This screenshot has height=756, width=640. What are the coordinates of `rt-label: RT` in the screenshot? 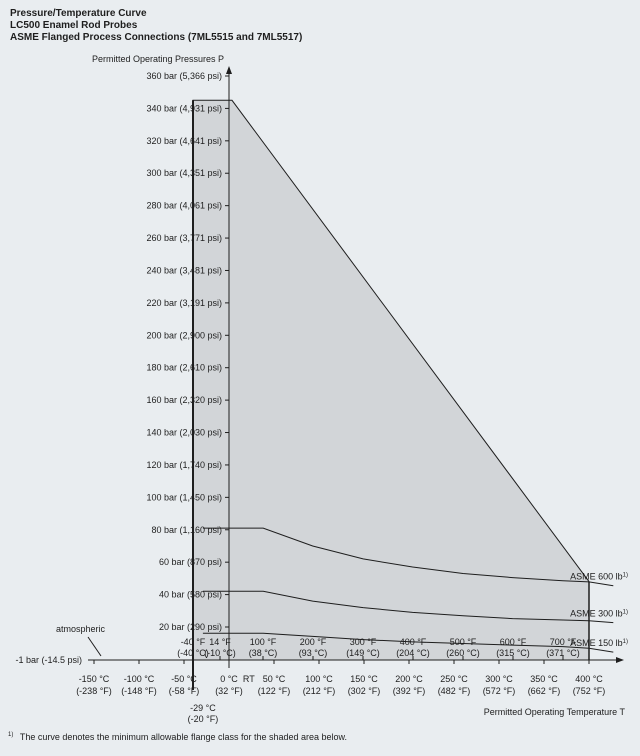 It's located at (249, 679).